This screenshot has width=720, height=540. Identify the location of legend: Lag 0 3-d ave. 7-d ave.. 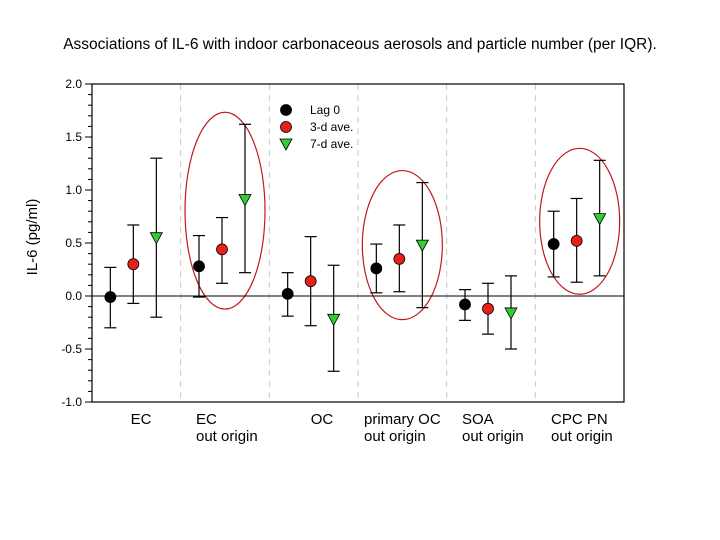
(316, 127).